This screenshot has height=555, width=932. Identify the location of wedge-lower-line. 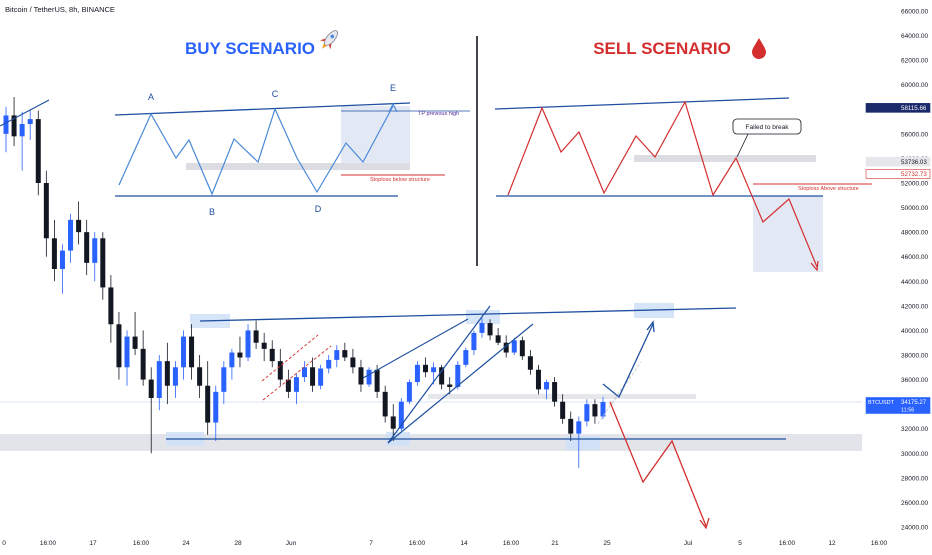
(460, 383).